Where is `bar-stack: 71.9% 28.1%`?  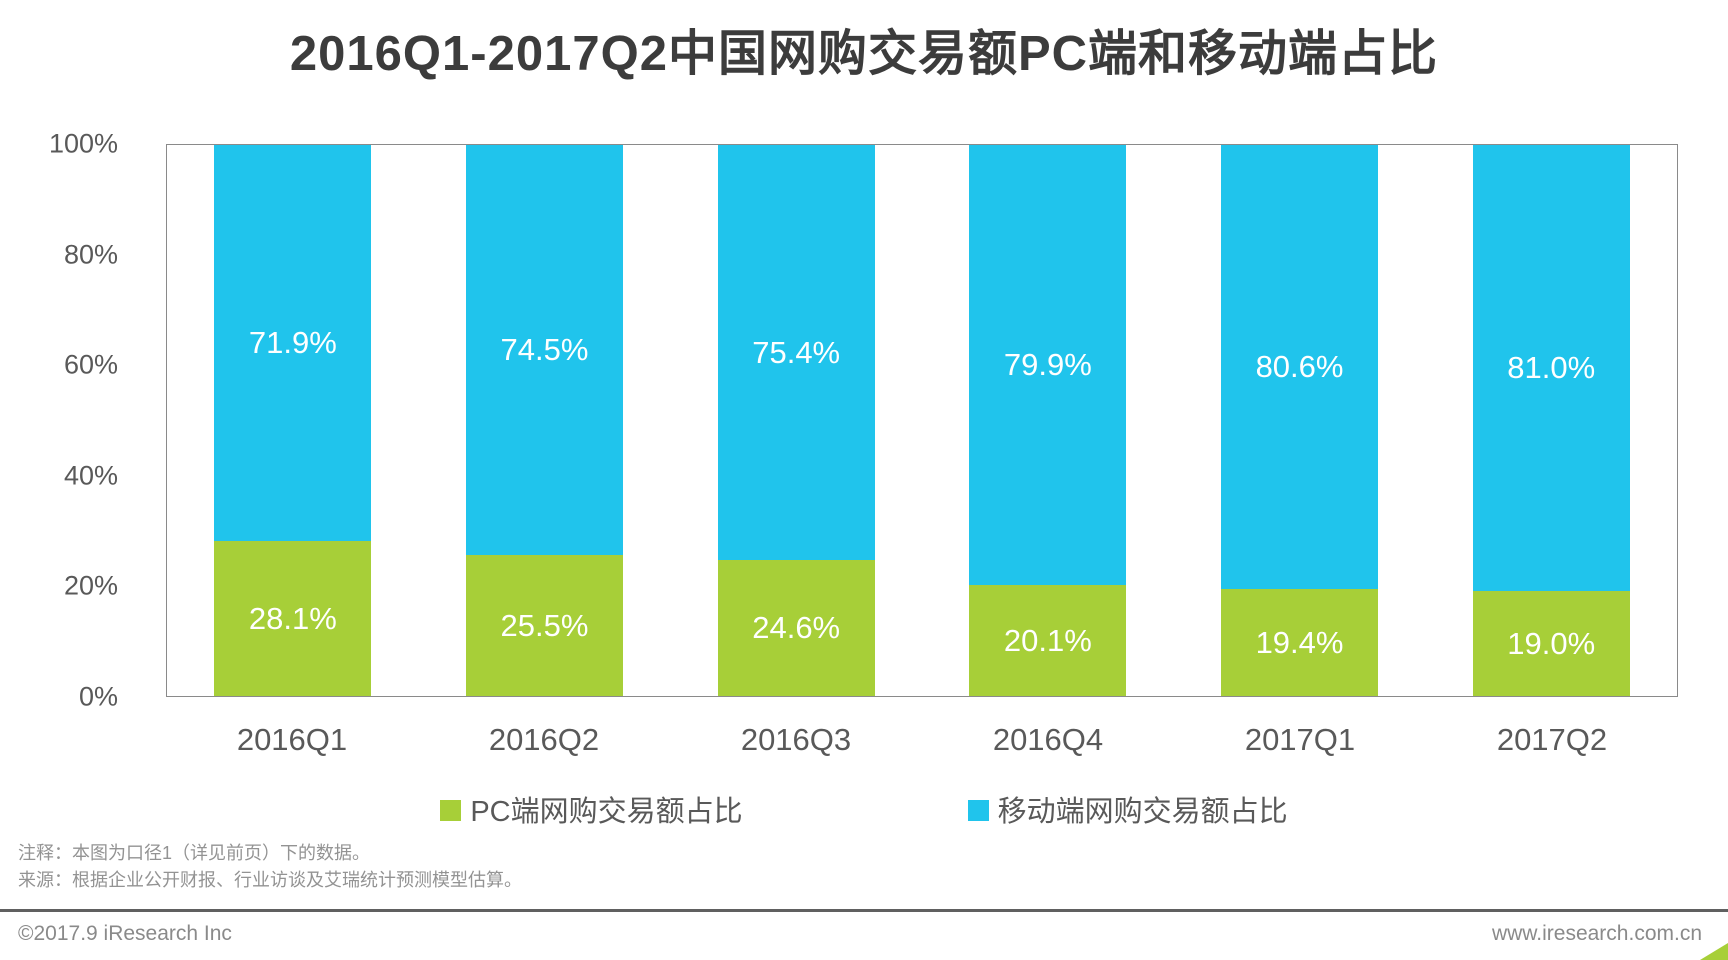 bar-stack: 71.9% 28.1% is located at coordinates (293, 420).